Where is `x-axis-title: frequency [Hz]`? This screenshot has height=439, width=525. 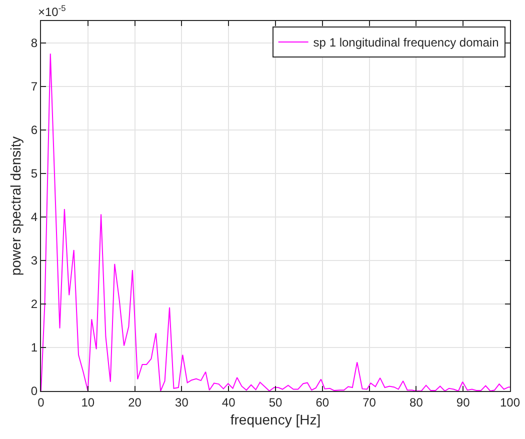
x-axis-title: frequency [Hz] is located at coordinates (275, 420).